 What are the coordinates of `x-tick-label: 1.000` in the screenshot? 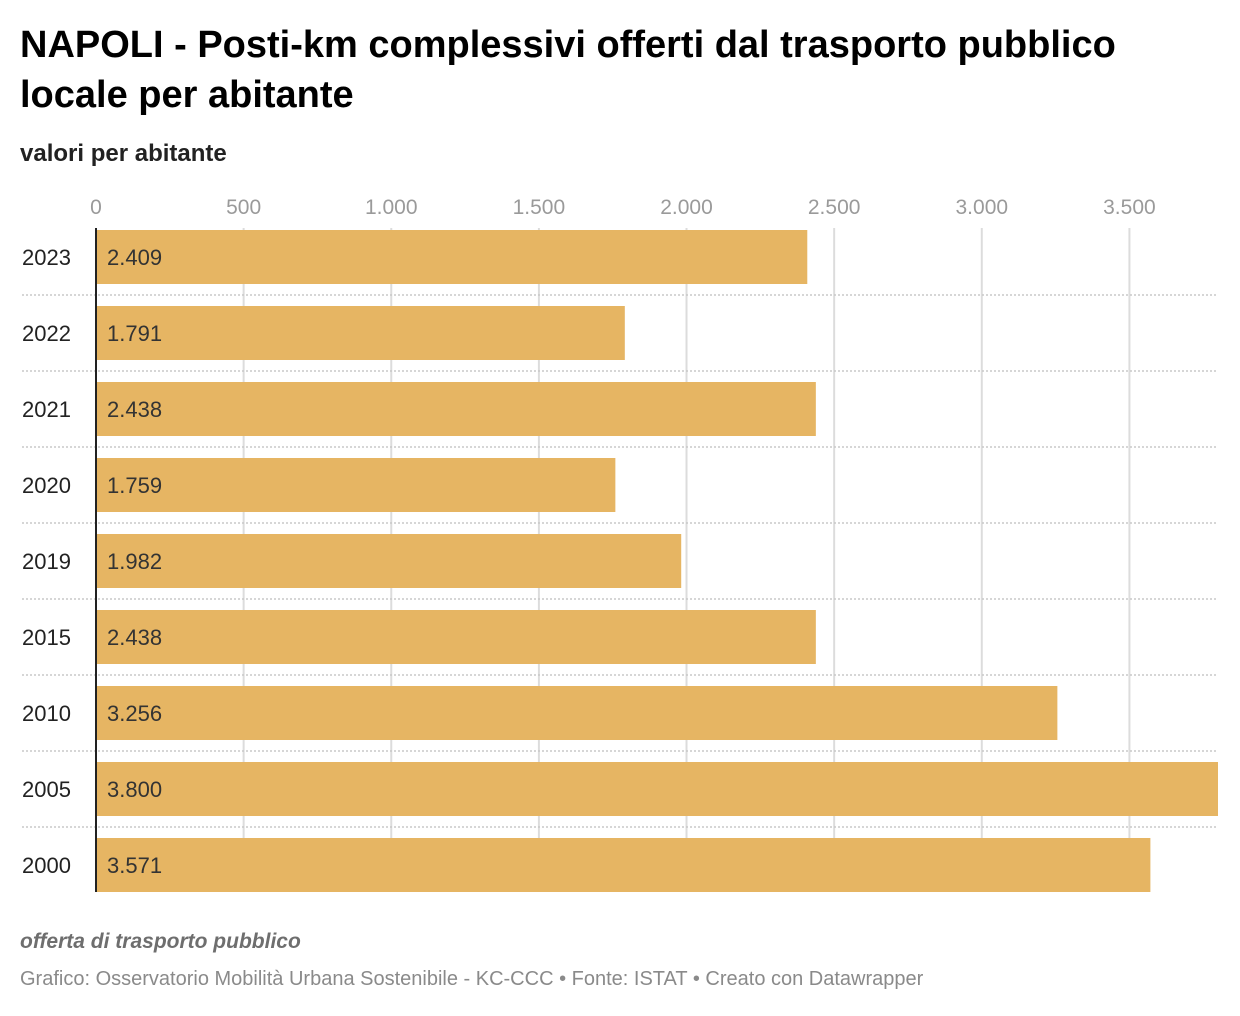 It's located at (391, 207).